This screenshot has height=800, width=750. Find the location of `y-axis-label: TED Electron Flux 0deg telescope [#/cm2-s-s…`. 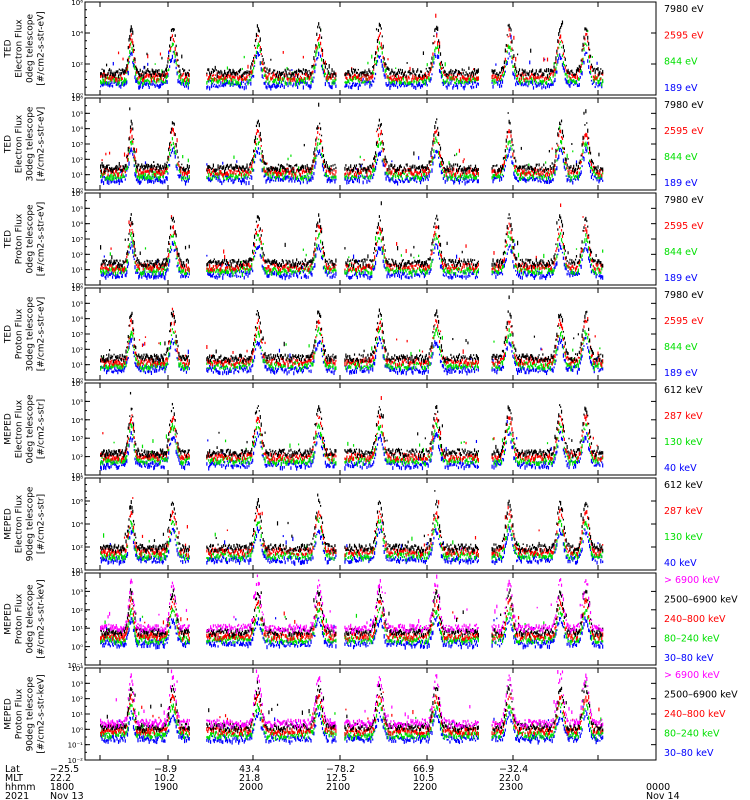

y-axis-label: TED Electron Flux 0deg telescope [#/cm2-s-s… is located at coordinates (25, 48).